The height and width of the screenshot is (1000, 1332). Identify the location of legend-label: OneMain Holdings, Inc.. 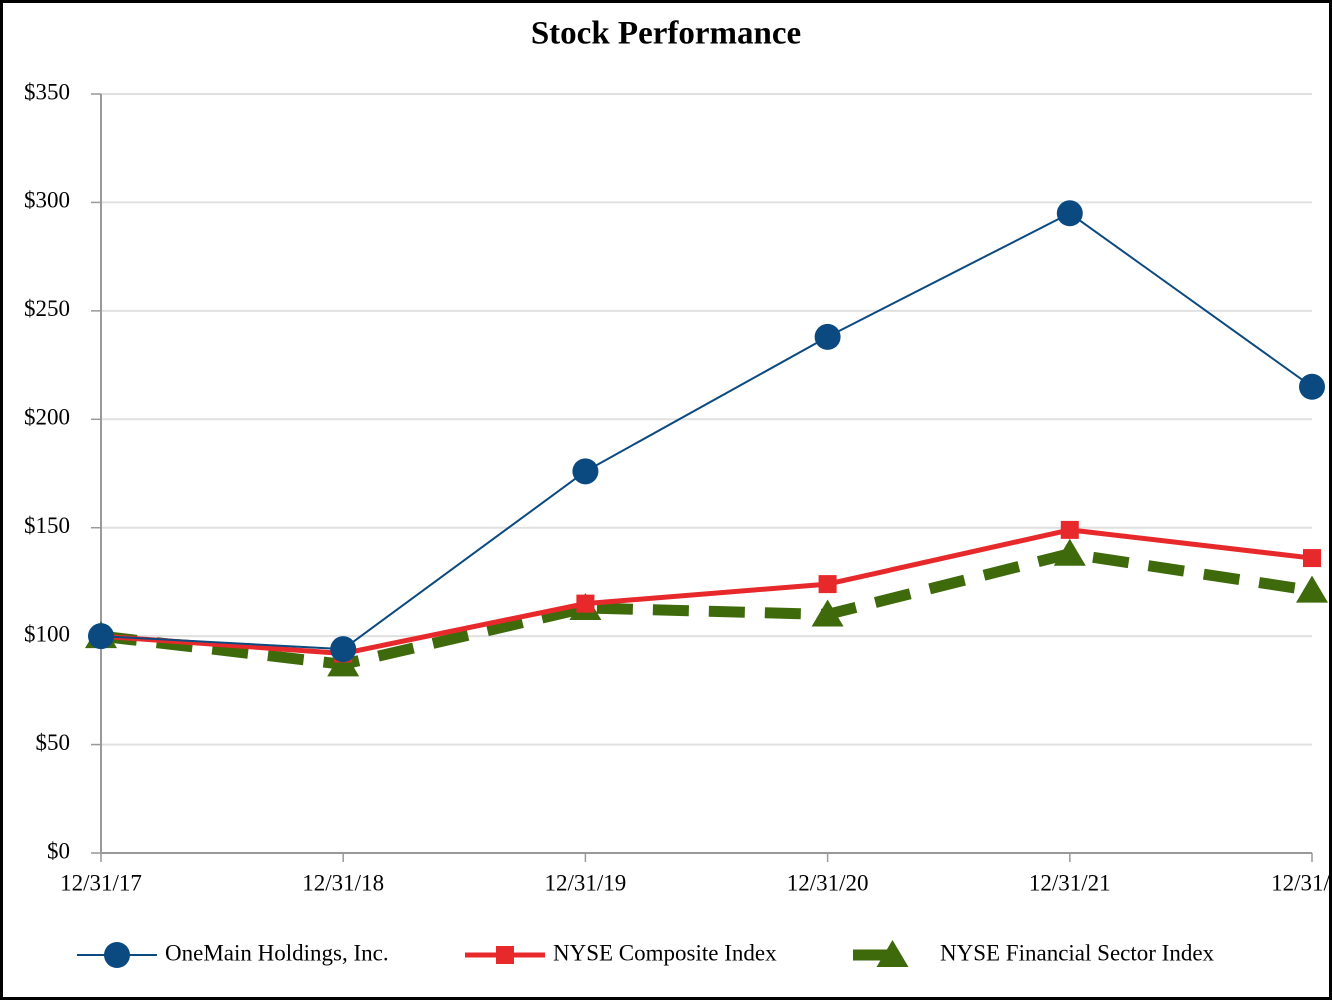
(277, 952).